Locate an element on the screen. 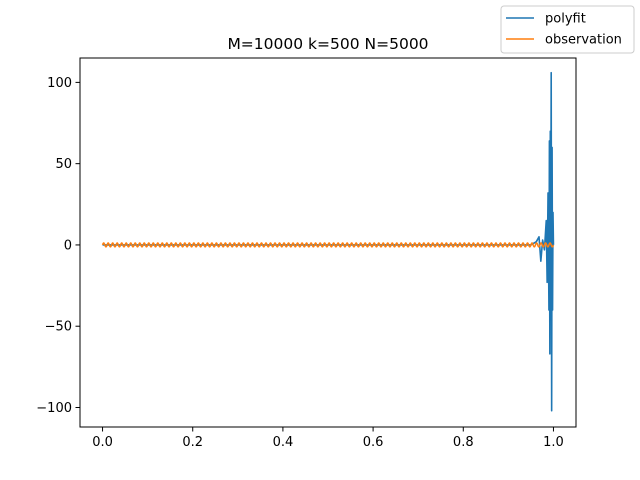  x-tick-label: 0.8 is located at coordinates (463, 442).